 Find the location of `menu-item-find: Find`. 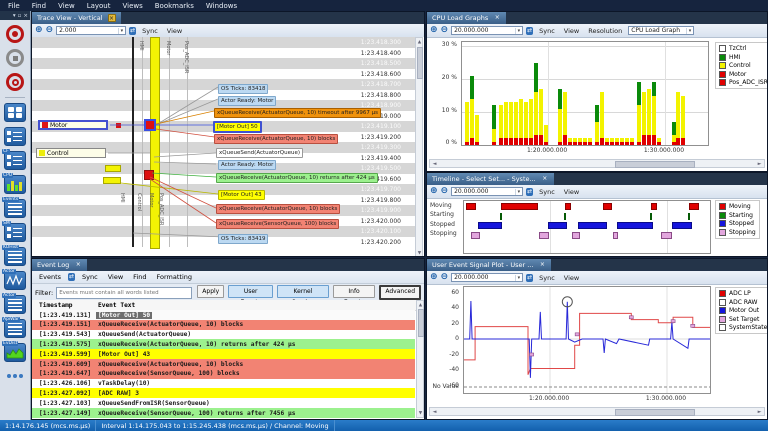

menu-item-find: Find is located at coordinates (39, 5).